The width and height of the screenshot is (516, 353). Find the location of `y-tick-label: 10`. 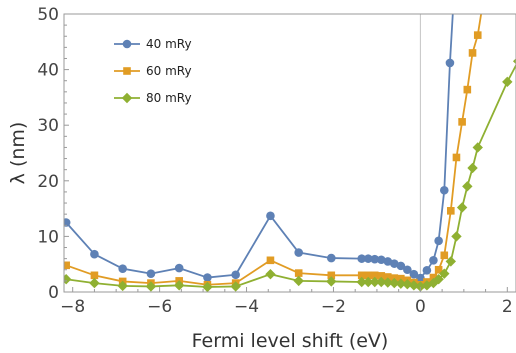

y-tick-label: 10 is located at coordinates (48, 237).